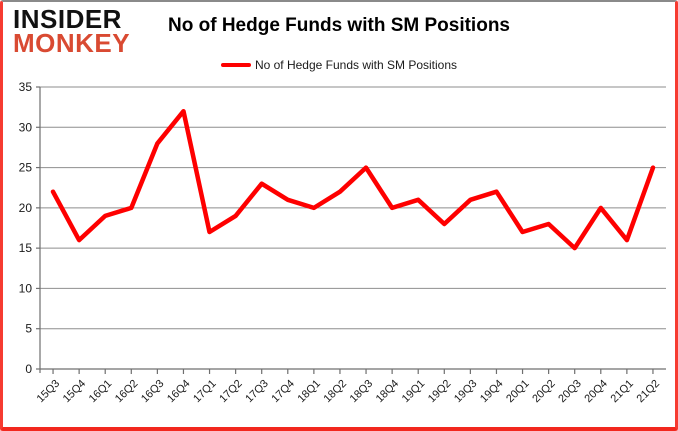  Describe the element at coordinates (518, 392) in the screenshot. I see `x-tick-label: 20Q1` at that location.